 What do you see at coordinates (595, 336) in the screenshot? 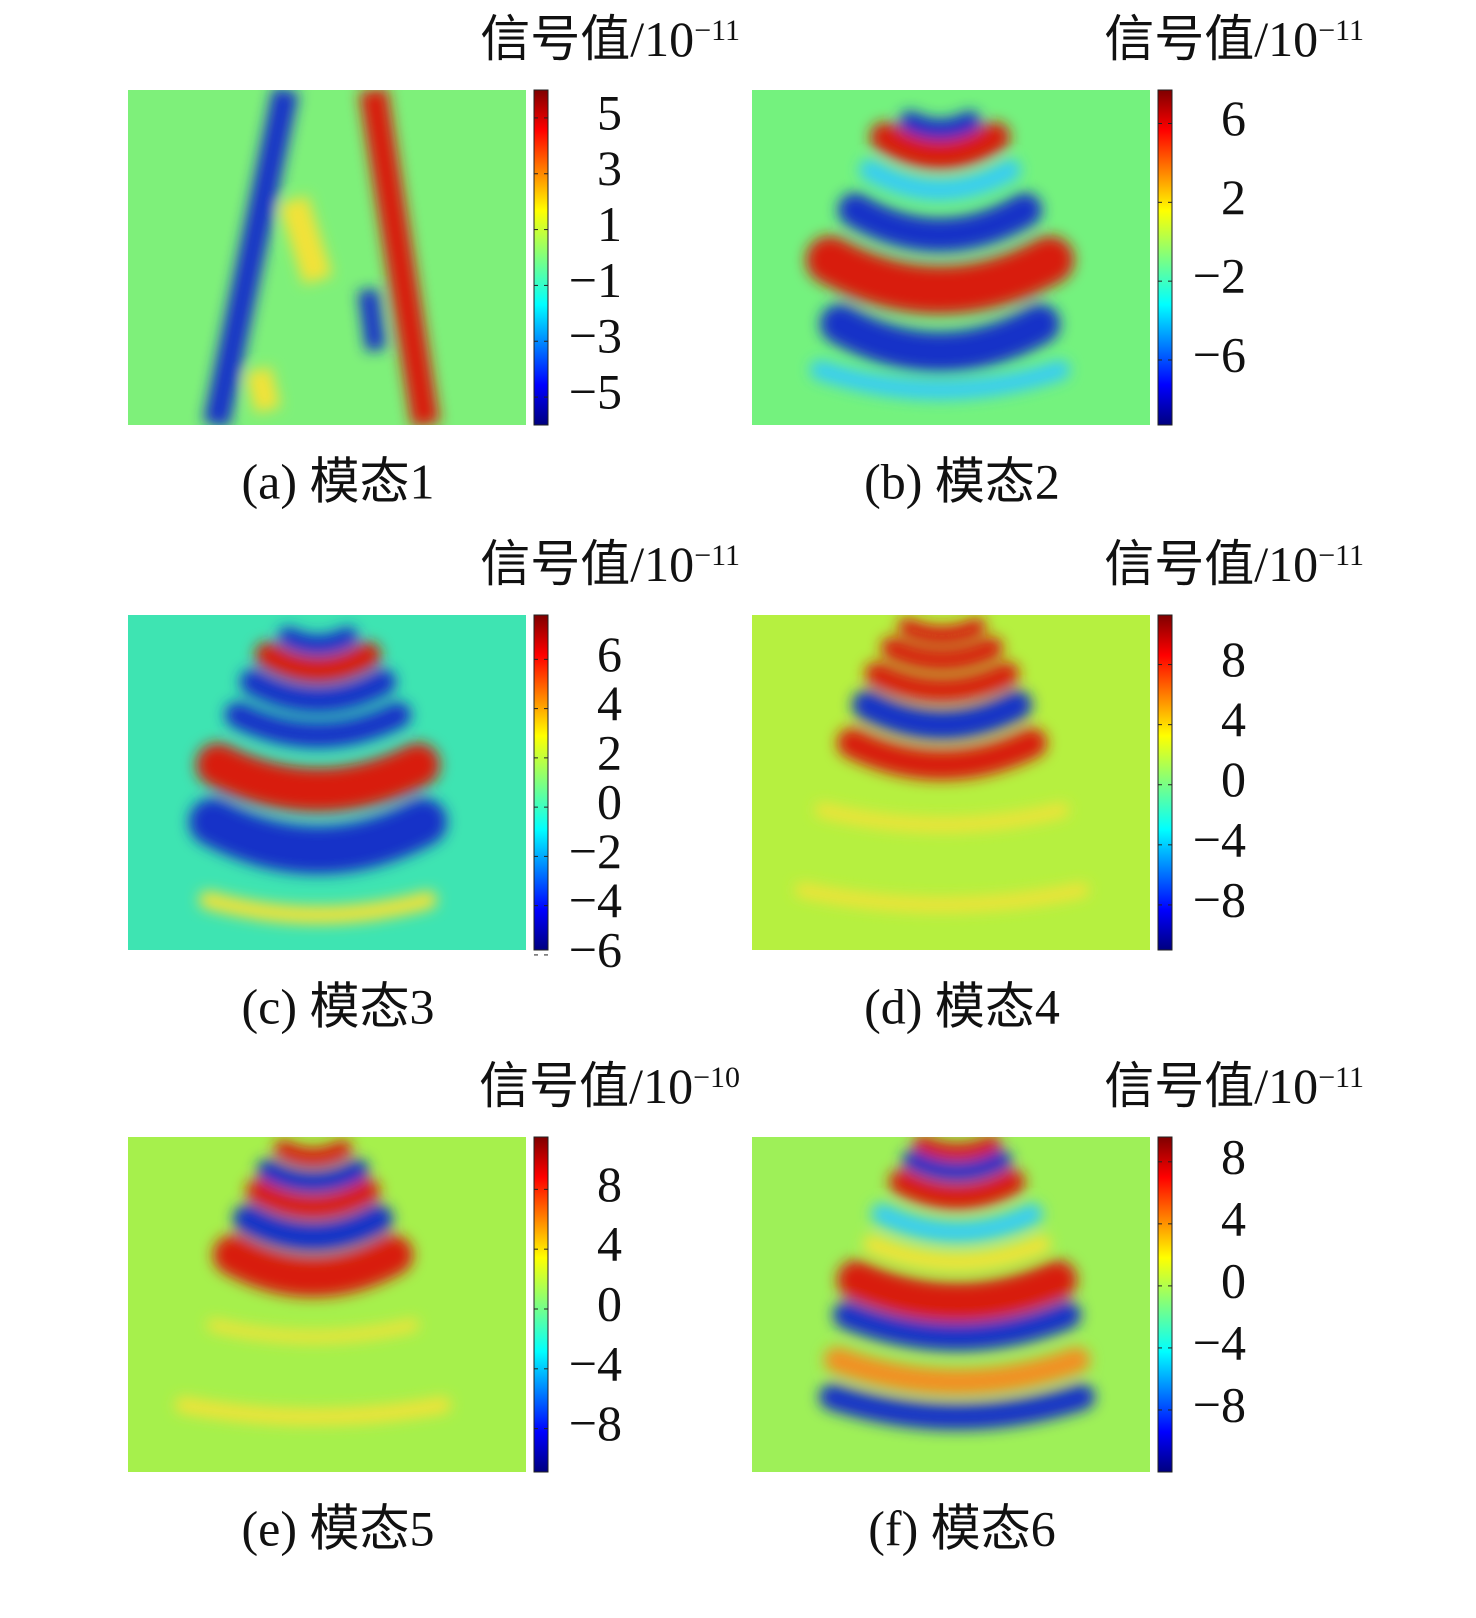
I see `colorbar-tick-label: −3` at bounding box center [595, 336].